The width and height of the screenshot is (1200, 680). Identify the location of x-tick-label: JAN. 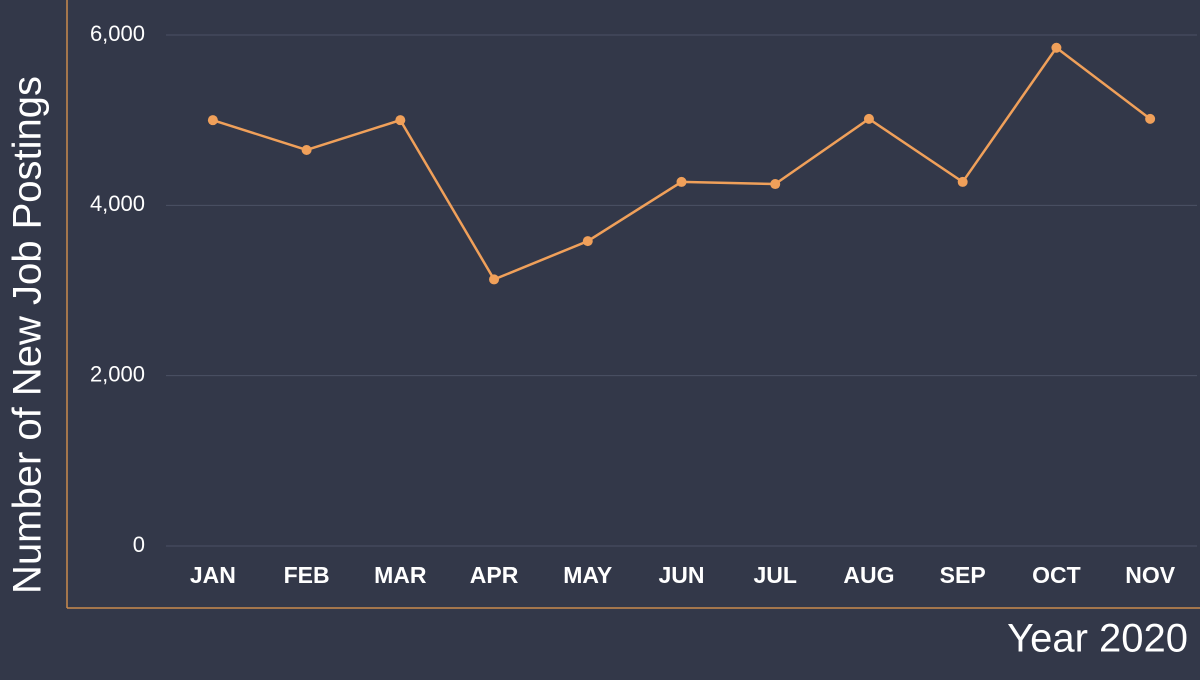
(213, 575).